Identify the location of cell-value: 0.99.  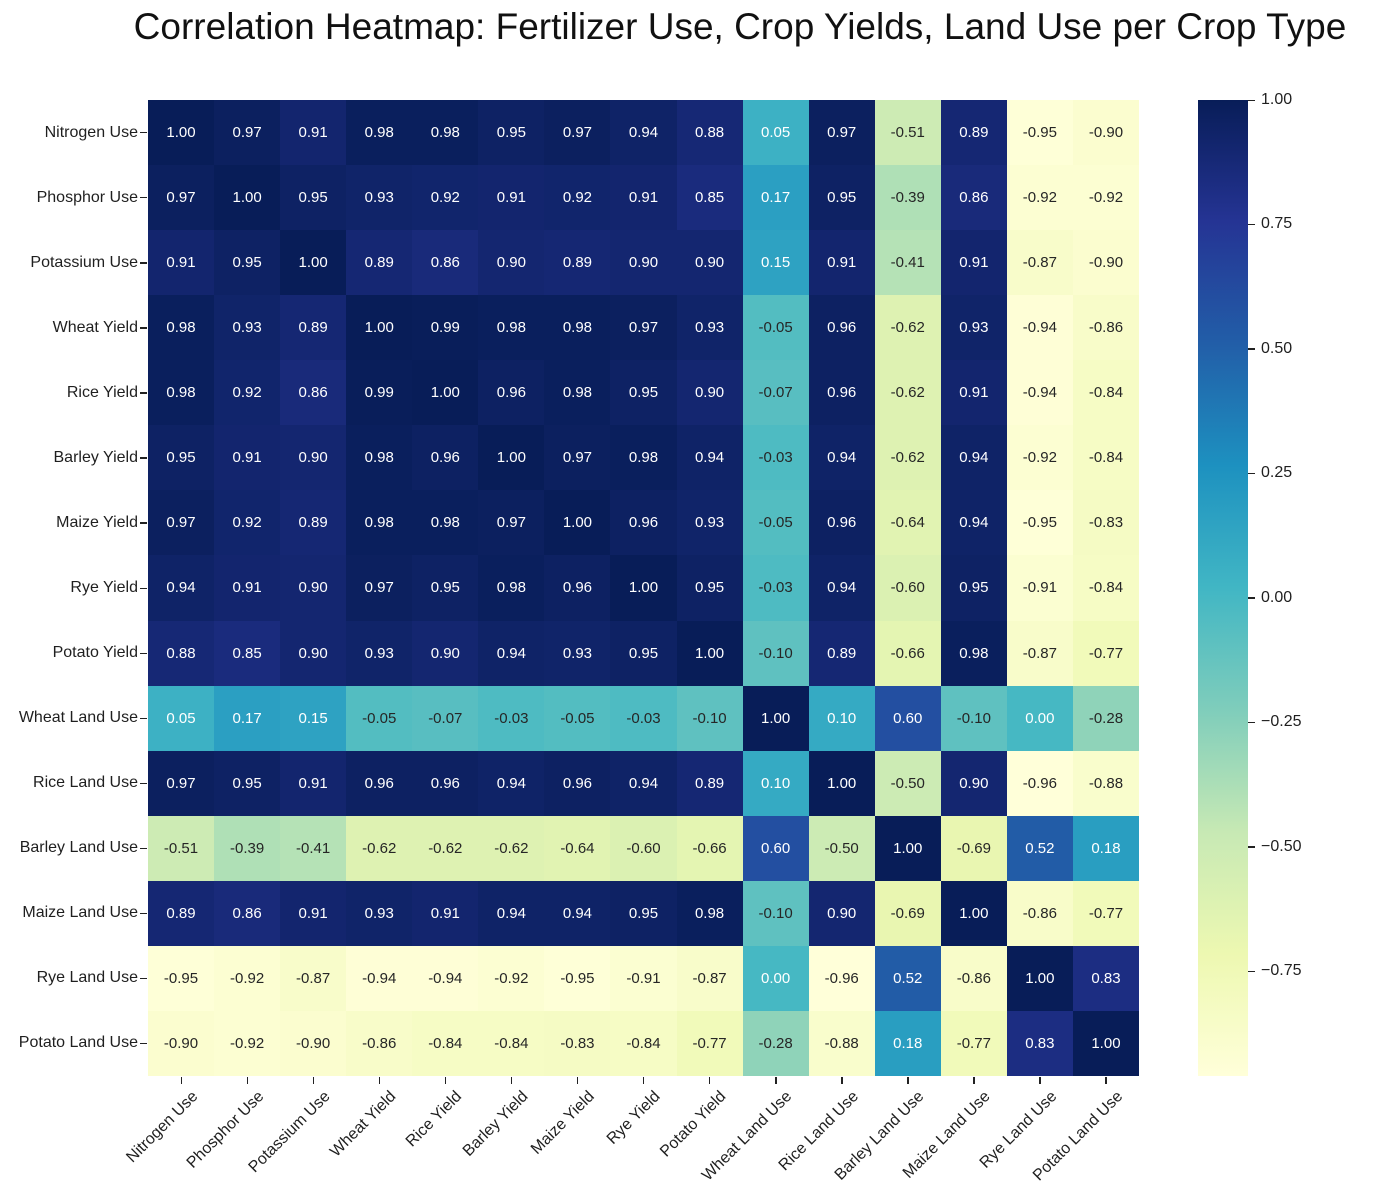
(445, 328).